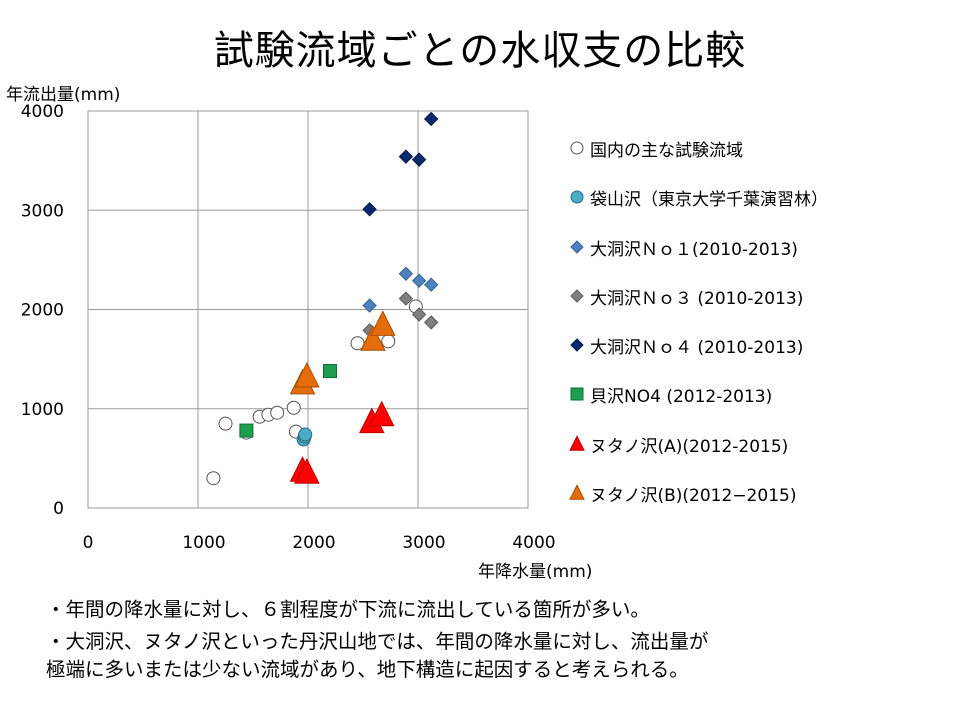 The image size is (960, 720). Describe the element at coordinates (42, 211) in the screenshot. I see `y-tick-label: 3000` at that location.